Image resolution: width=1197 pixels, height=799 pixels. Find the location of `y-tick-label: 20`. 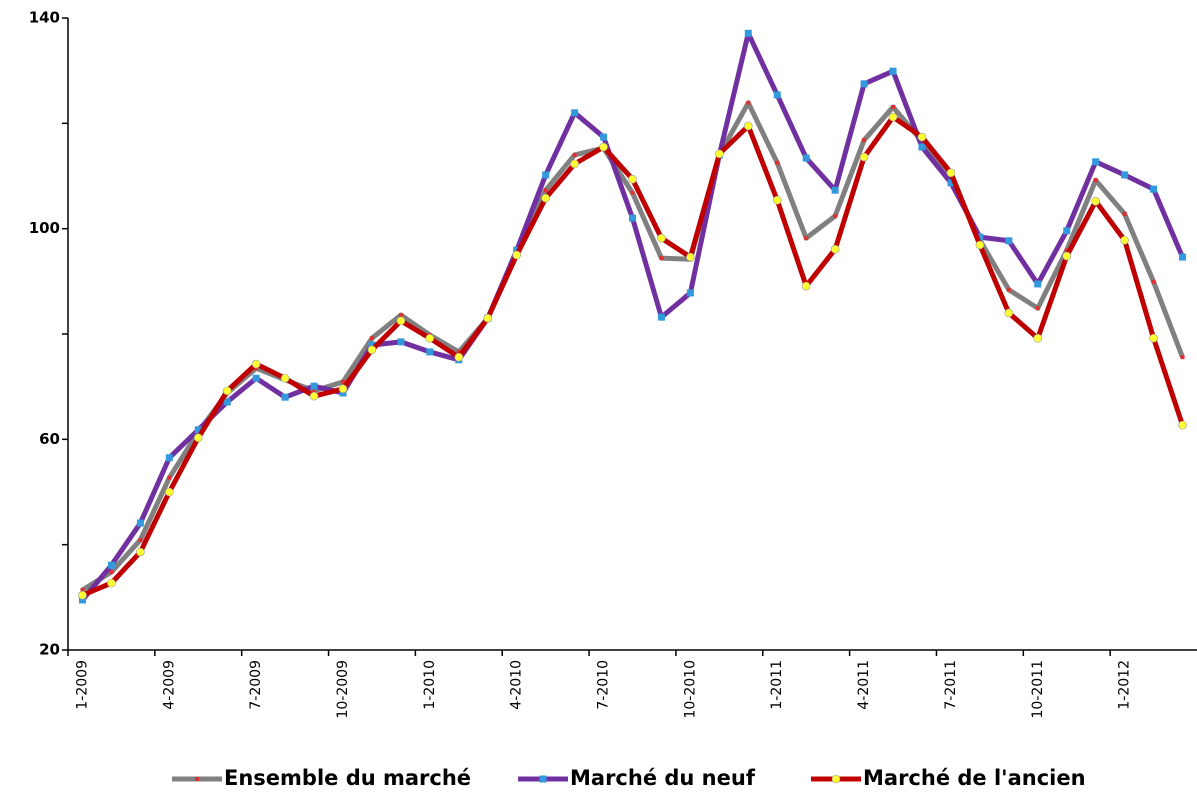

y-tick-label: 20 is located at coordinates (49, 650).